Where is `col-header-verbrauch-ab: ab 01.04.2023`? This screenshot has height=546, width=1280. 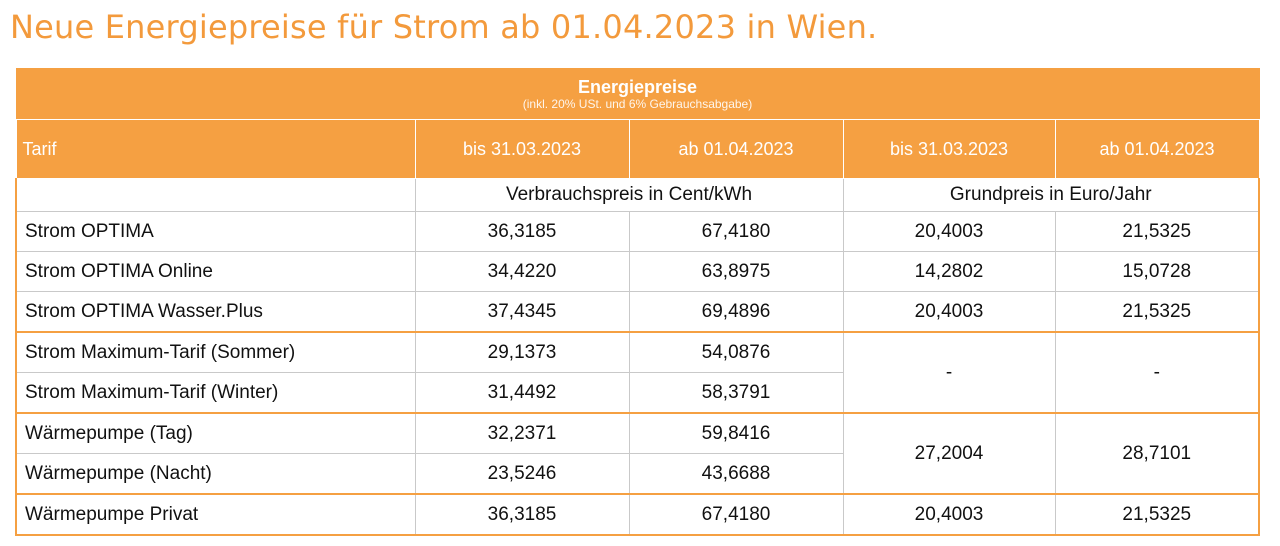 col-header-verbrauch-ab: ab 01.04.2023 is located at coordinates (736, 149).